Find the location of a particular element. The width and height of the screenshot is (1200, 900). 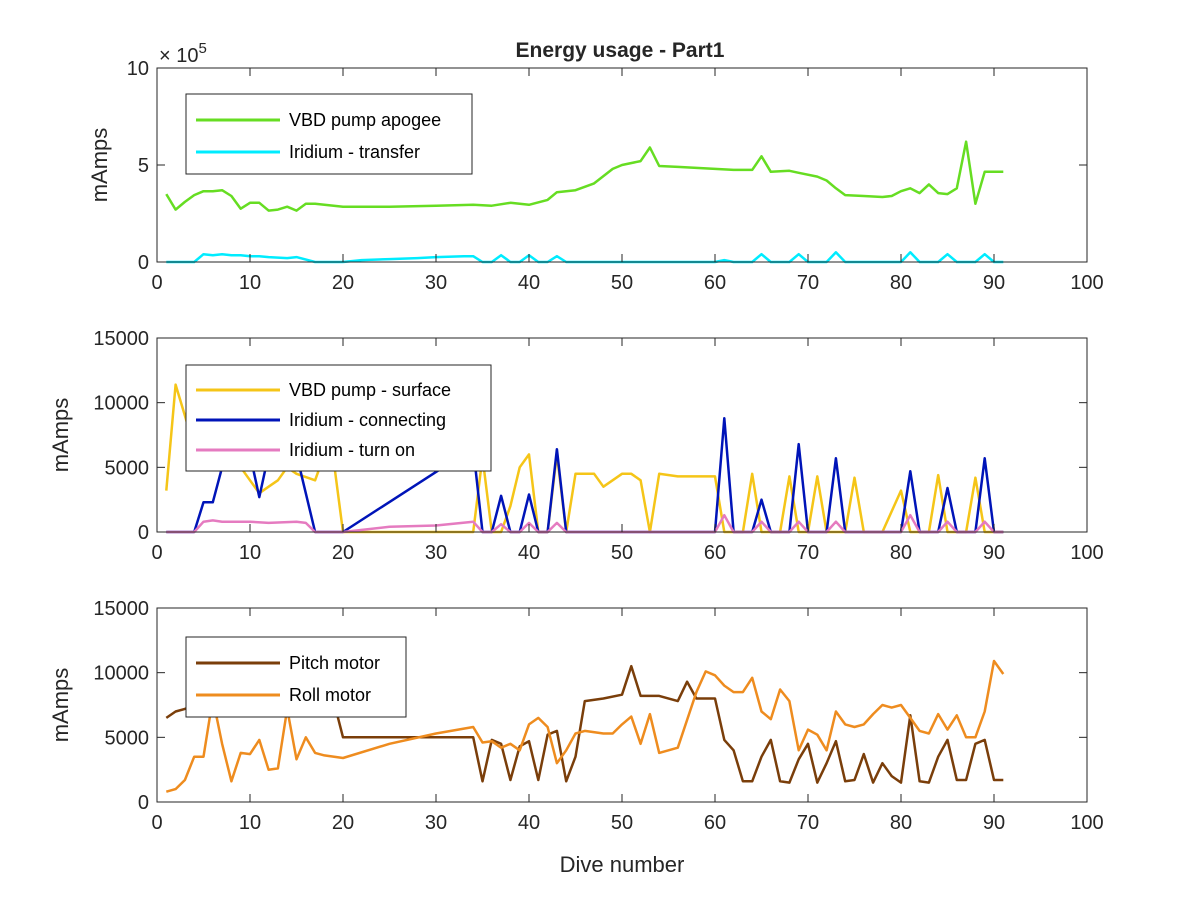

y-tick-label: 5 is located at coordinates (143, 166).